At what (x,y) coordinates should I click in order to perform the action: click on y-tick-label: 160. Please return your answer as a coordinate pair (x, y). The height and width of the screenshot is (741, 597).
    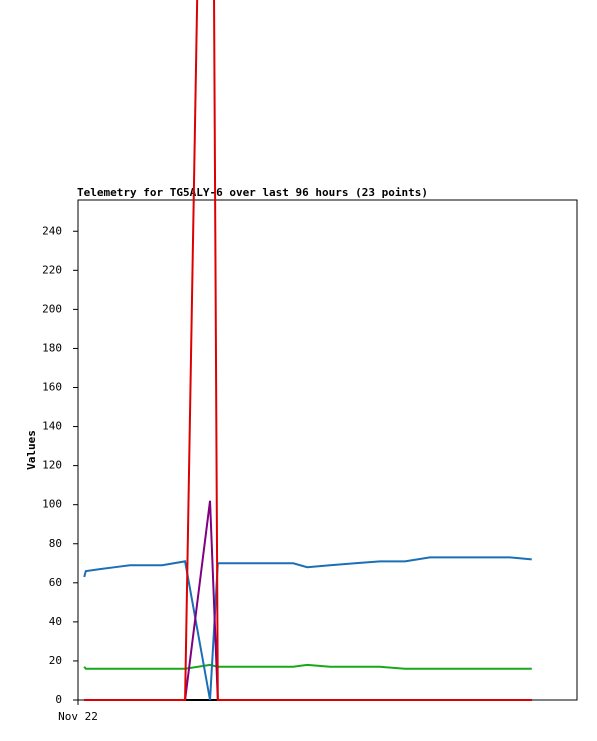
    Looking at the image, I should click on (52, 387).